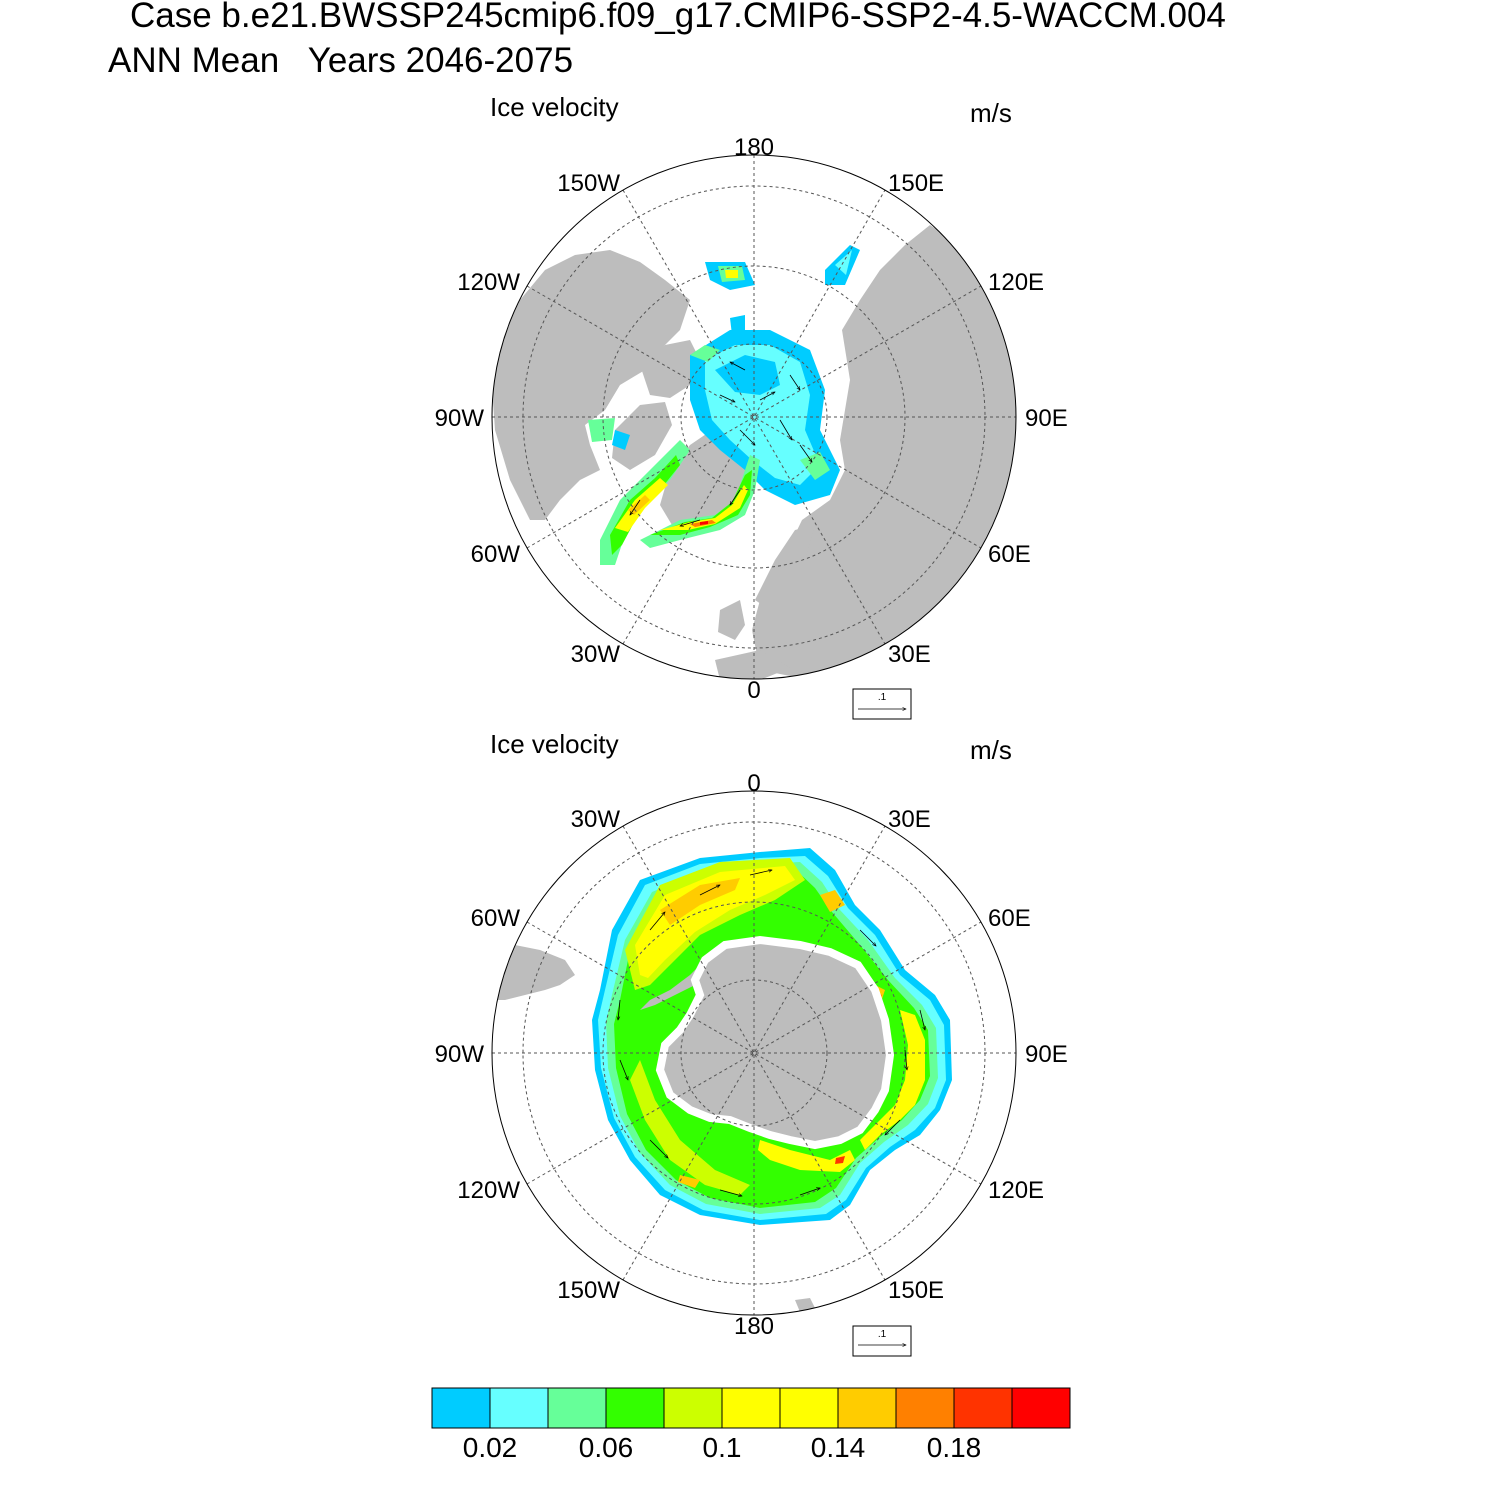 The image size is (1500, 1500). I want to click on colorbar, so click(751, 1408).